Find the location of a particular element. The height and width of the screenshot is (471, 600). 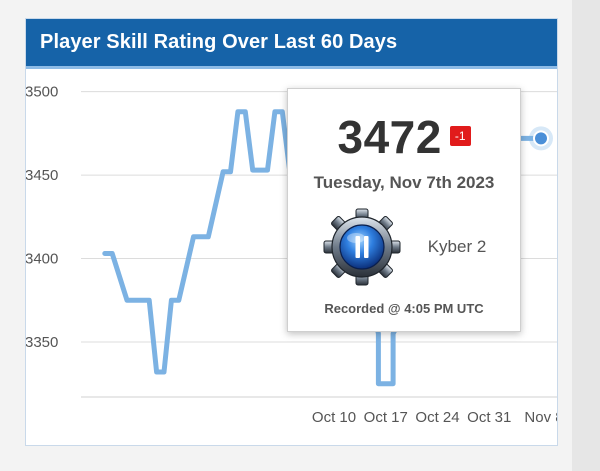

tooltip-rank: Kyber 2 is located at coordinates (457, 246).